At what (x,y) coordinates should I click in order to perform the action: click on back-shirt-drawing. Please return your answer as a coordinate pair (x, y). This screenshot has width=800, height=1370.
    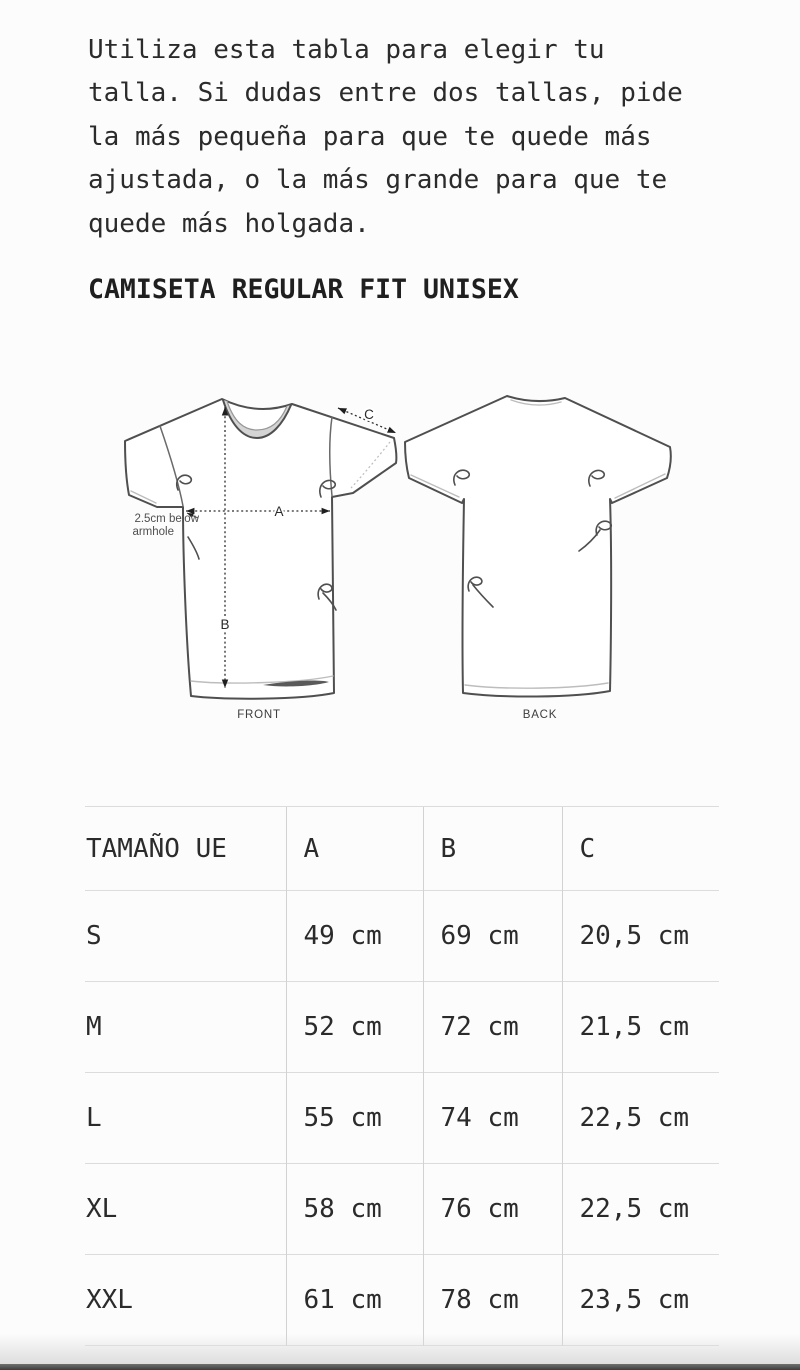
    Looking at the image, I should click on (538, 546).